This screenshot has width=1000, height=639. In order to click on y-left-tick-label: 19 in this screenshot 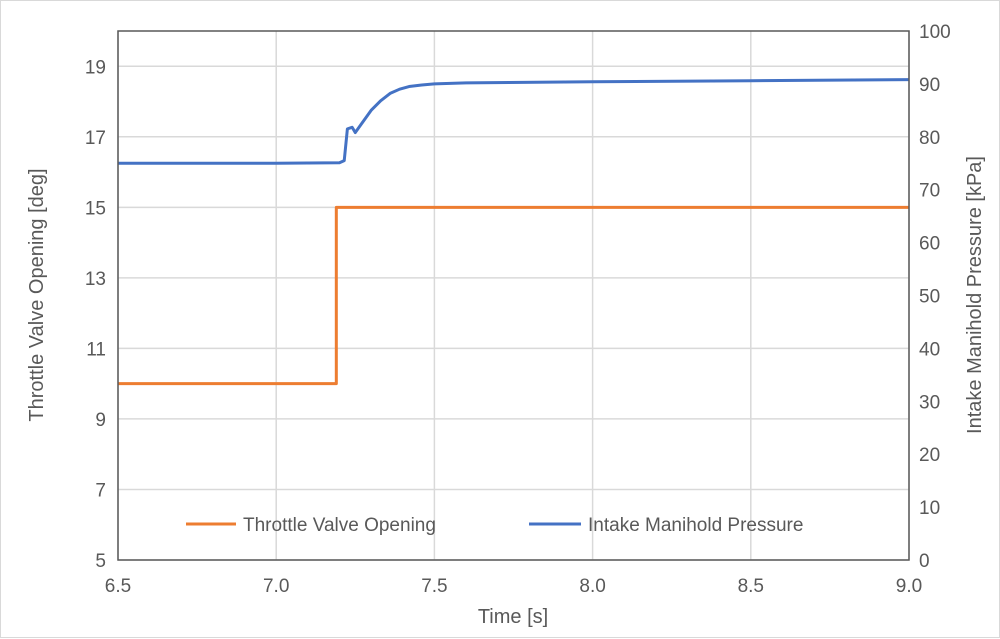, I will do `click(95, 67)`.